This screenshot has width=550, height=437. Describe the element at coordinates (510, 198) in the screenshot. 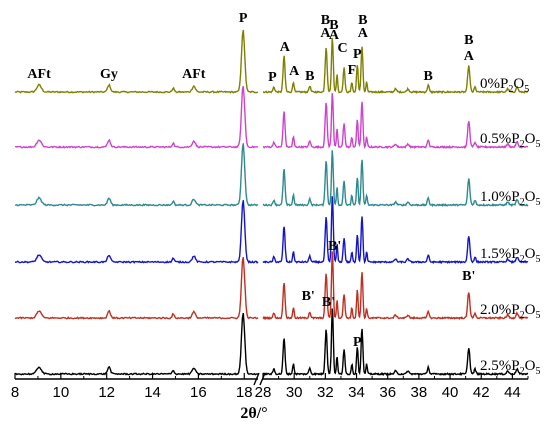

I see `series-label-2: 1.0%P2O5` at that location.